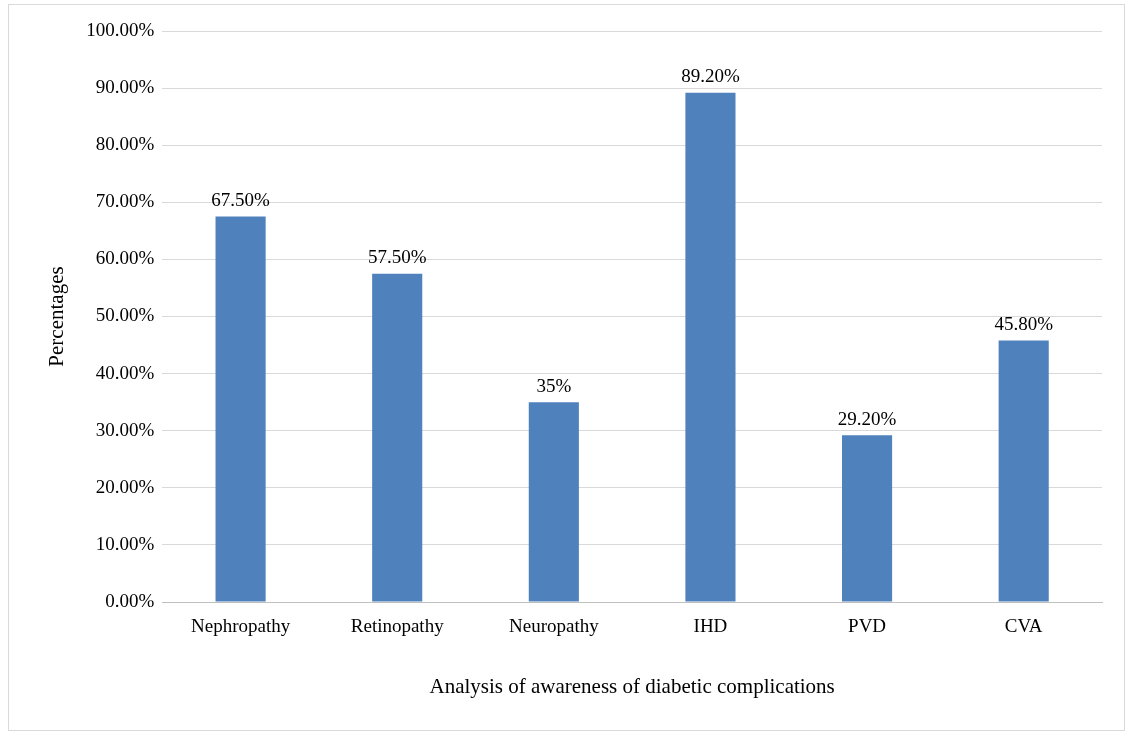  What do you see at coordinates (120, 29) in the screenshot?
I see `y-tick-label: 100.00%` at bounding box center [120, 29].